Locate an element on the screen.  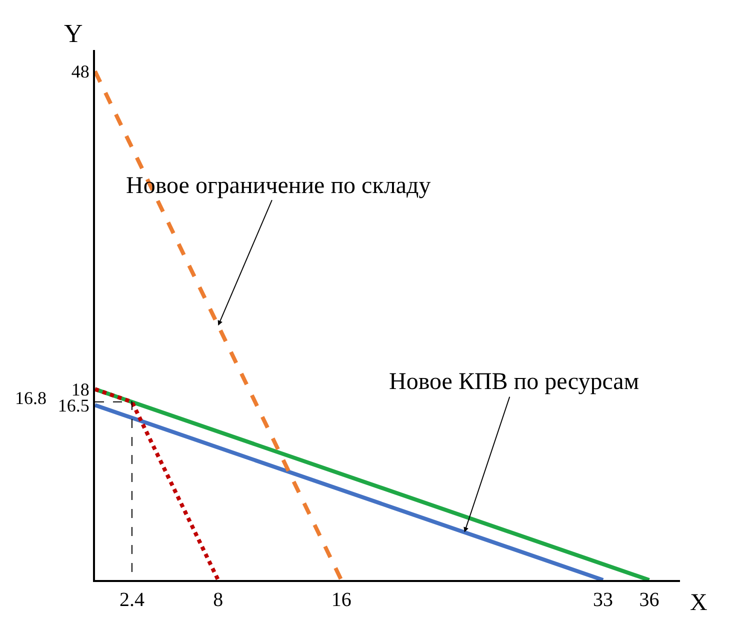
x-tick-label: 16 is located at coordinates (341, 600).